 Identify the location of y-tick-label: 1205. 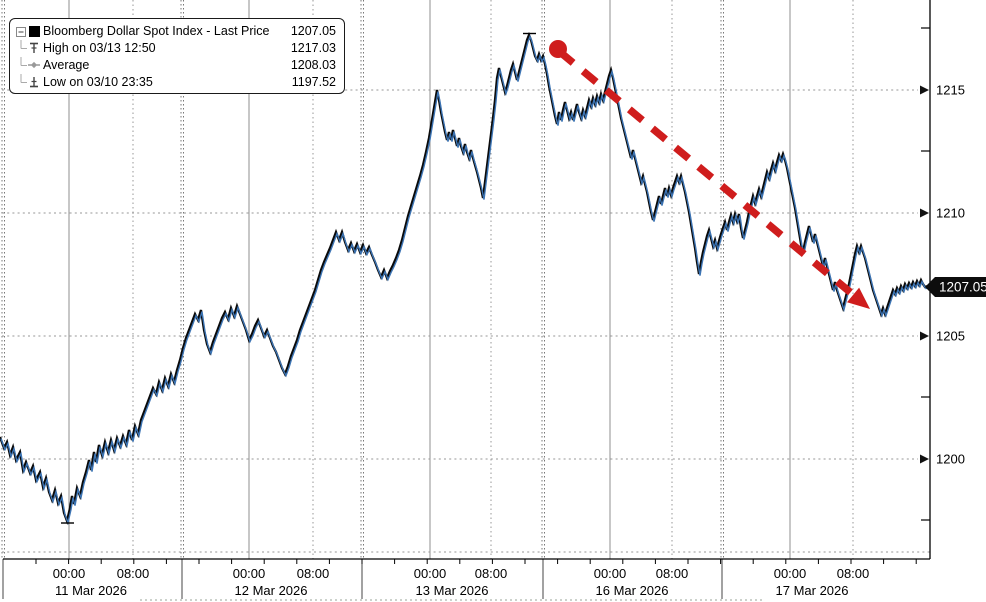
(950, 336).